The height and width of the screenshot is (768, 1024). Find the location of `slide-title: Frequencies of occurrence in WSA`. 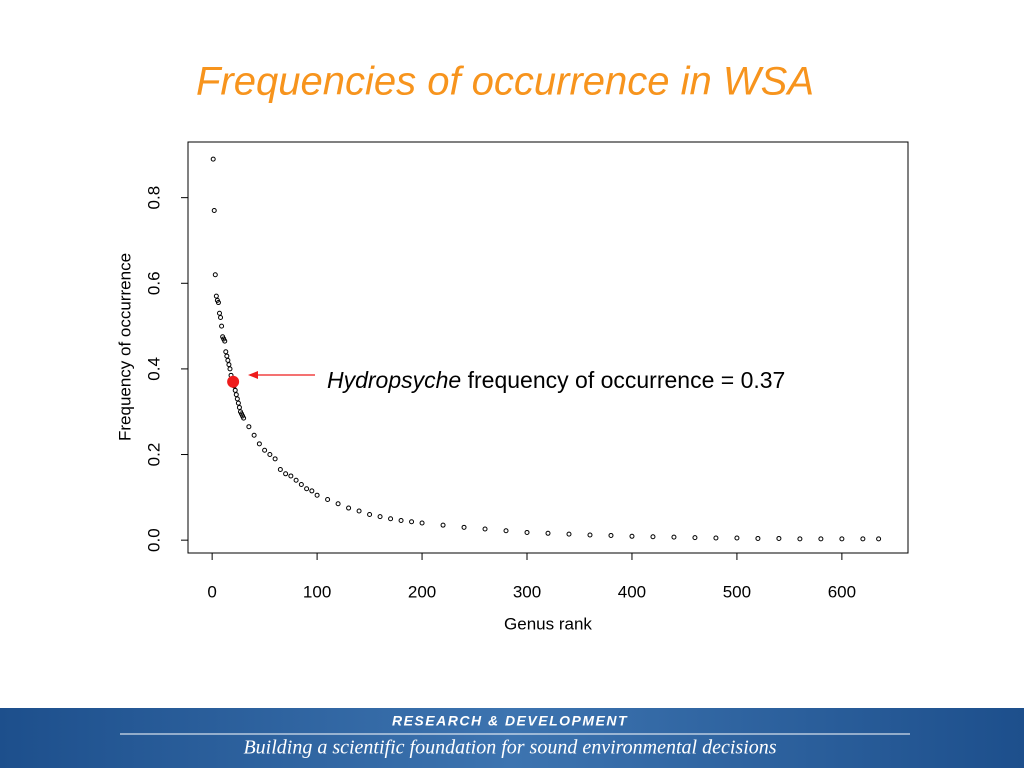

slide-title: Frequencies of occurrence in WSA is located at coordinates (505, 82).